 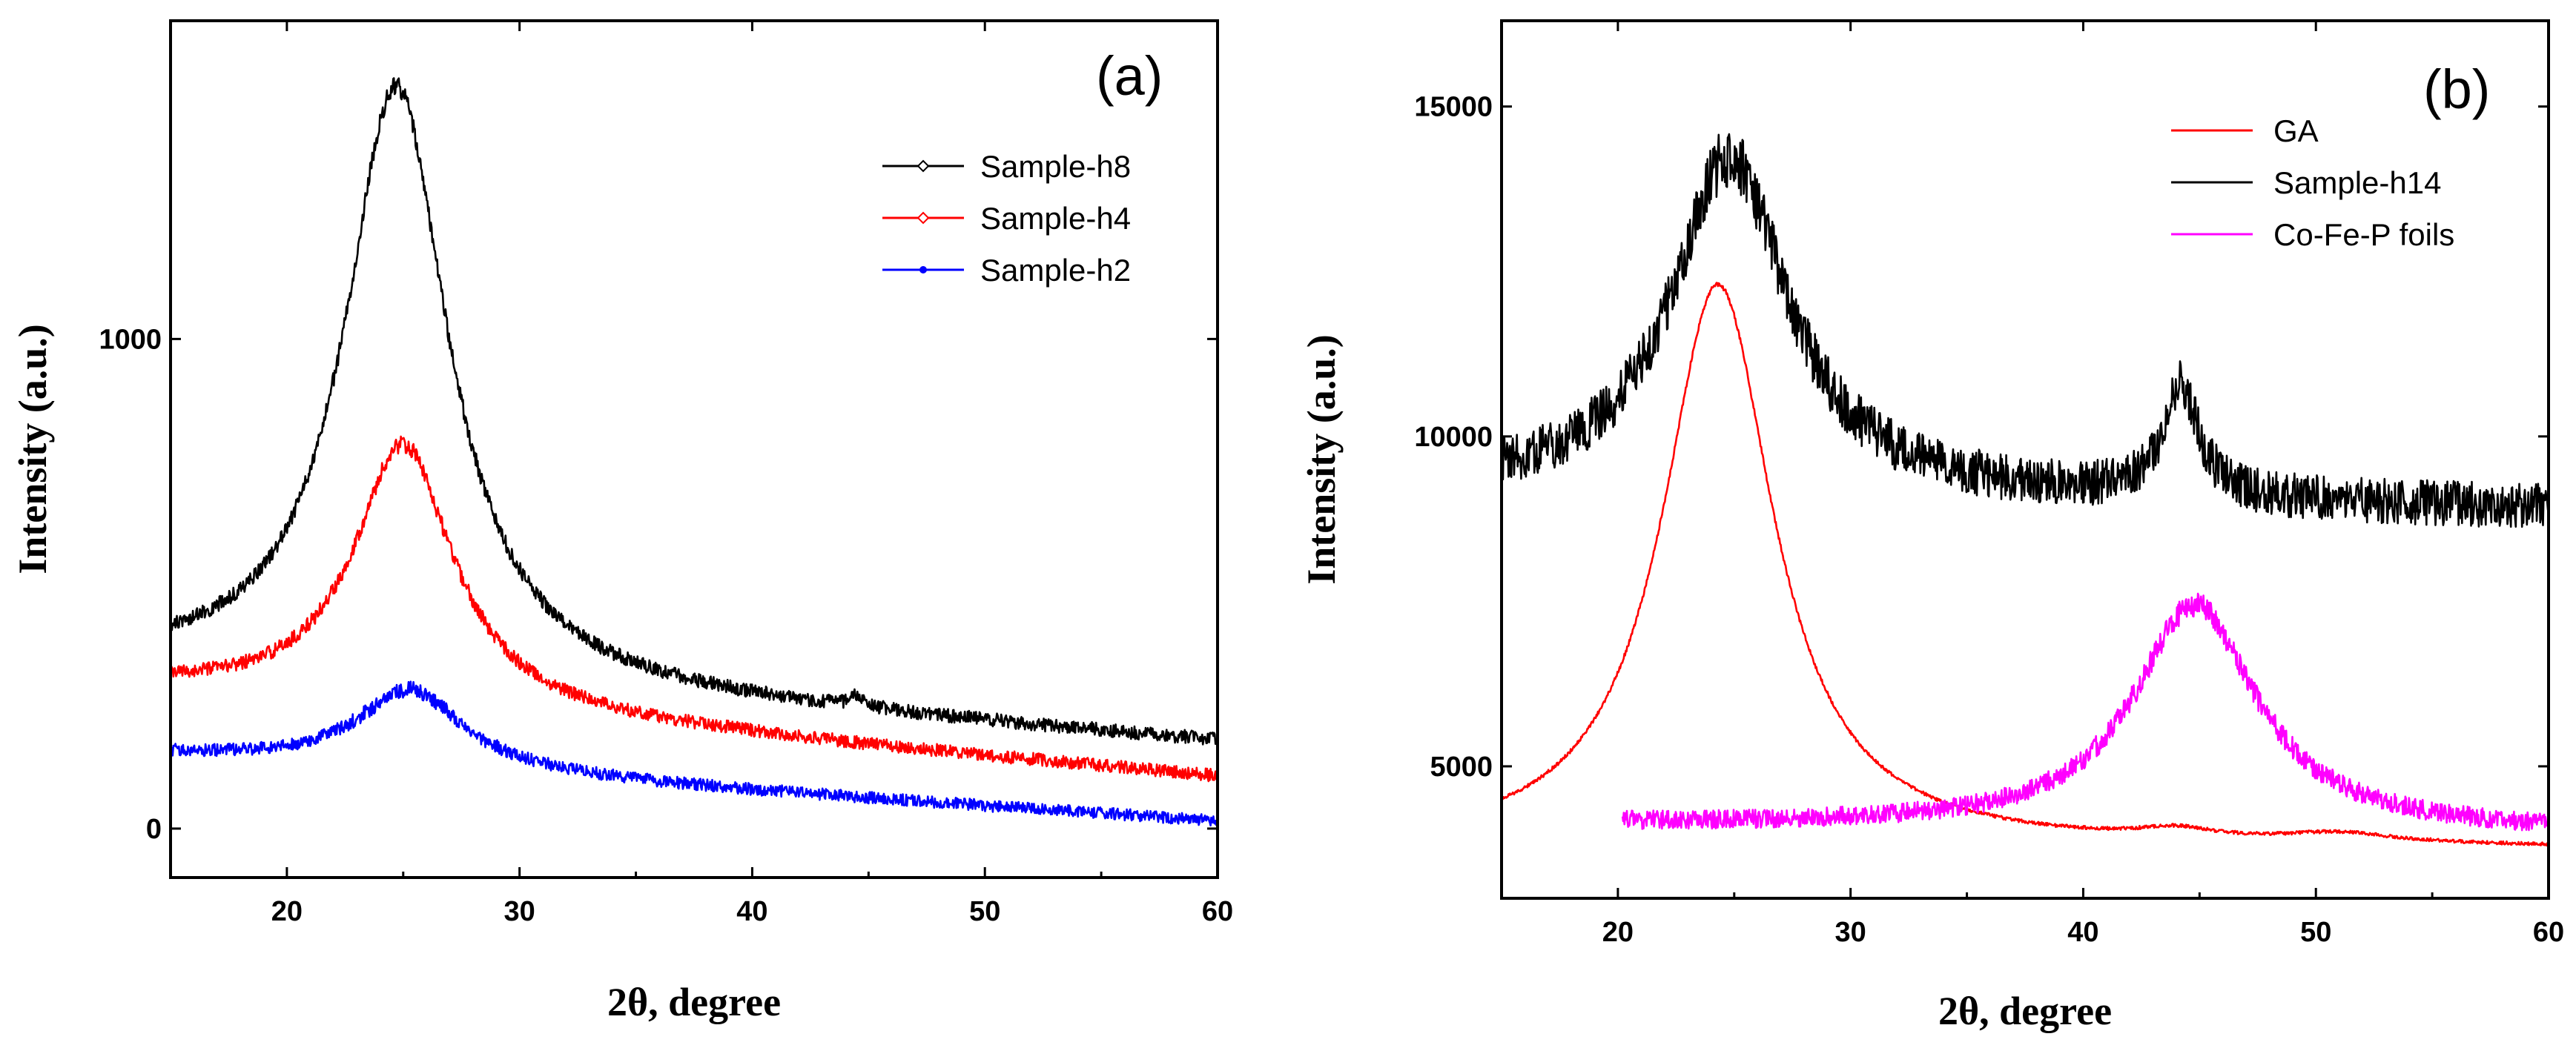 What do you see at coordinates (1321, 459) in the screenshot?
I see `panel-b-y-axis-title: Intensity (a.u.)` at bounding box center [1321, 459].